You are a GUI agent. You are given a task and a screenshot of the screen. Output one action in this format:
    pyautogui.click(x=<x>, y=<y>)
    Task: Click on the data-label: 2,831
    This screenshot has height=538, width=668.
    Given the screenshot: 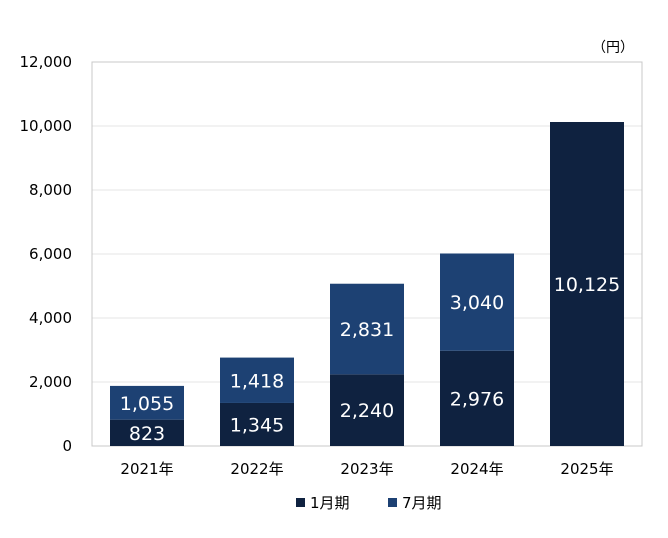 What is the action you would take?
    pyautogui.click(x=367, y=330)
    